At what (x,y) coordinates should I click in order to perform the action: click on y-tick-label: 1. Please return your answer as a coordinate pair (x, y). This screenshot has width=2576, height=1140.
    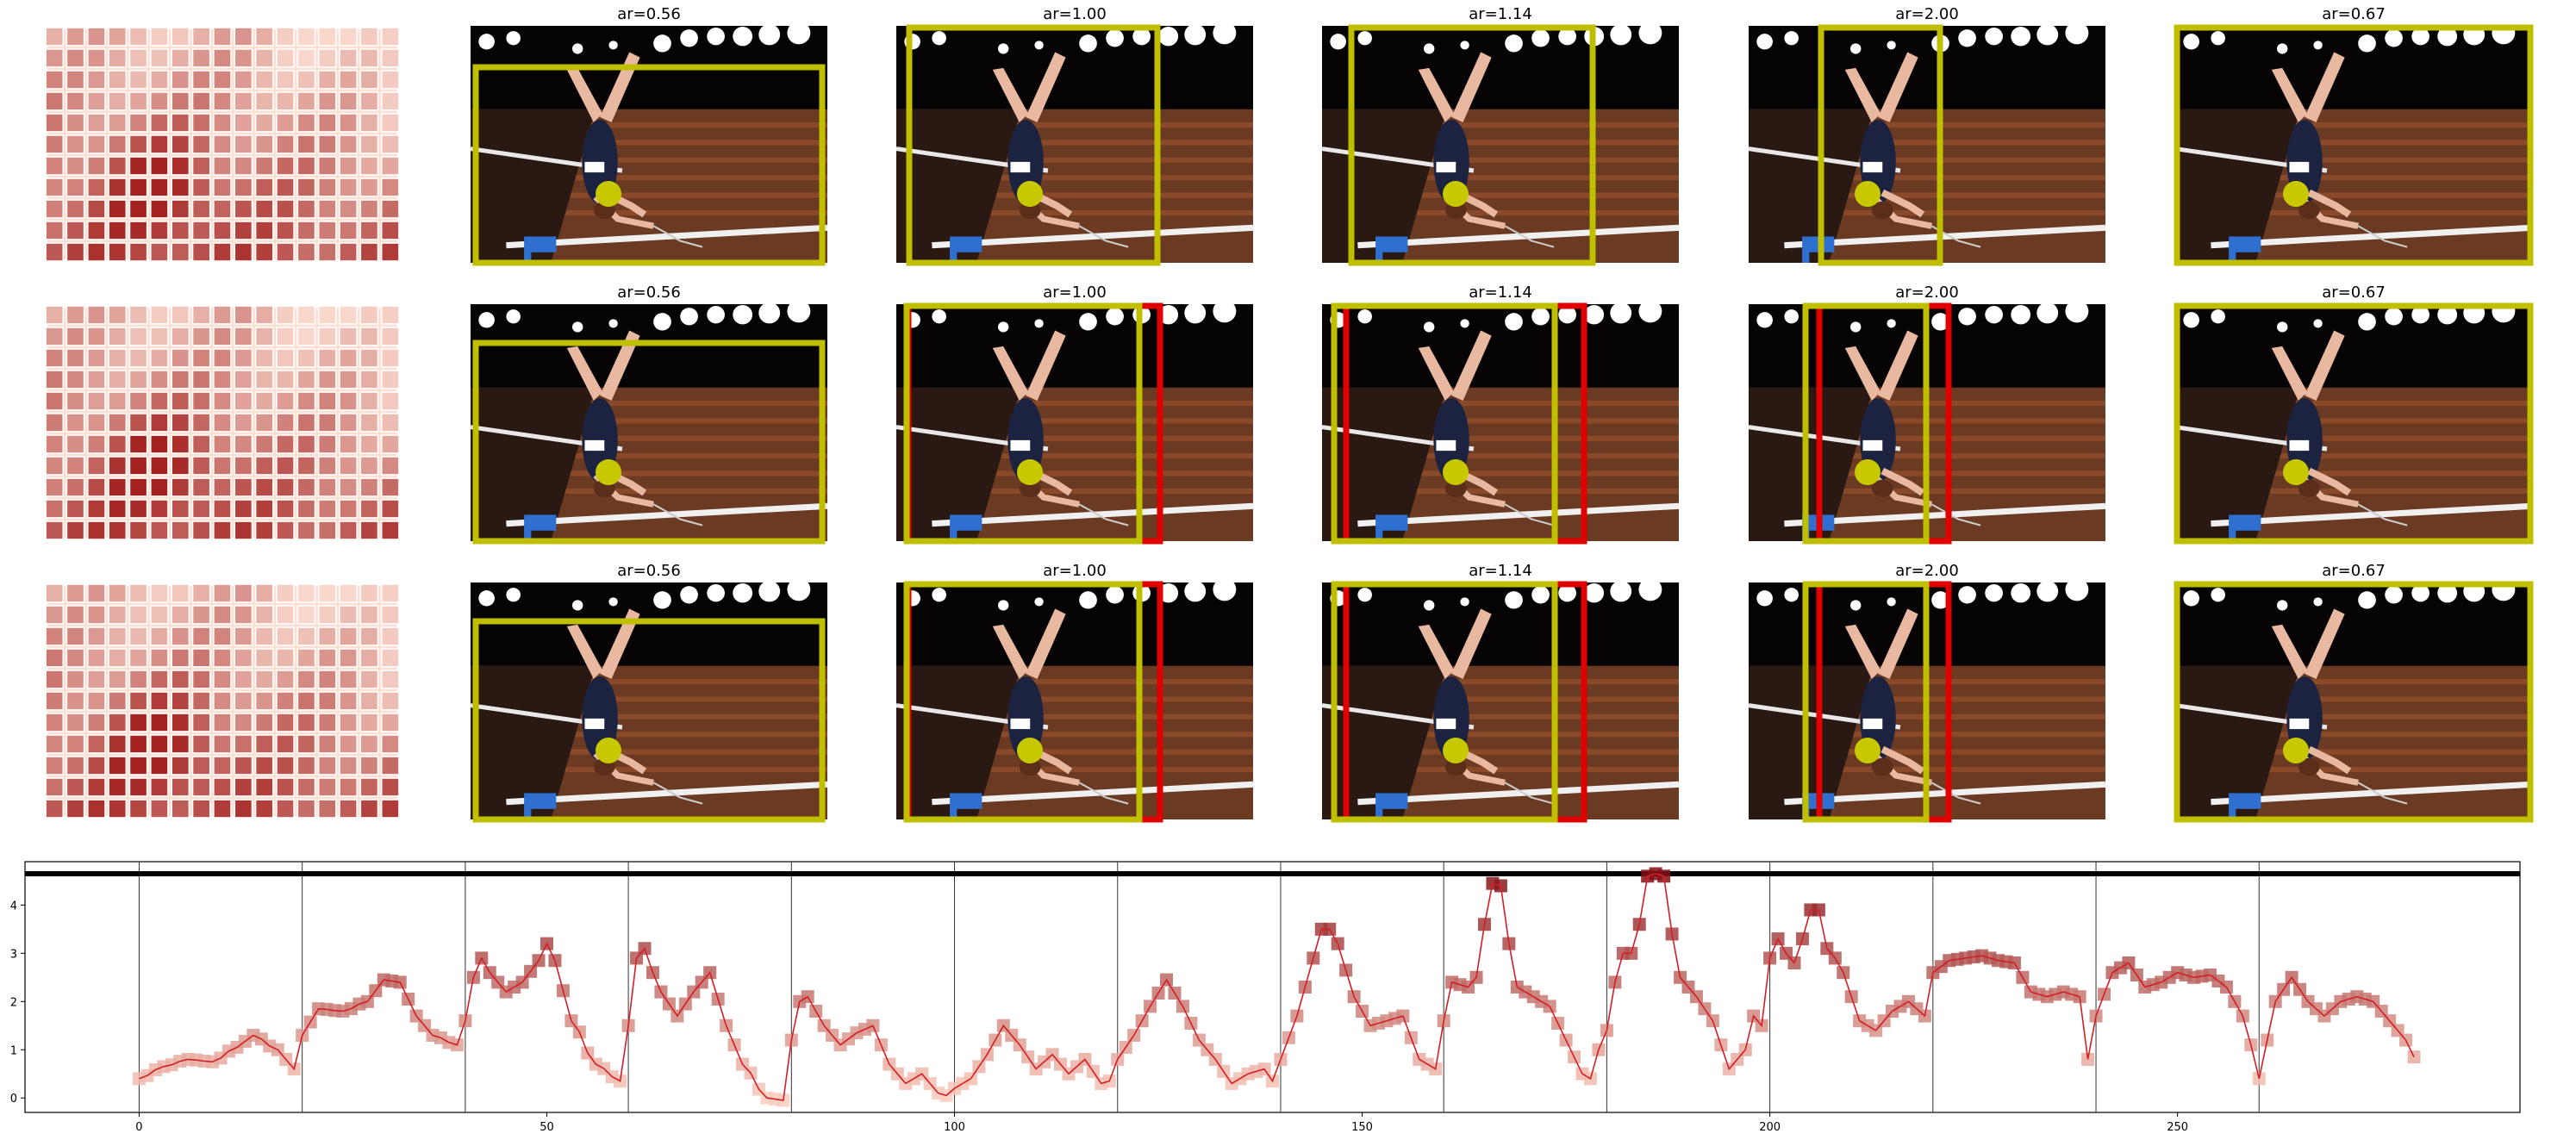
    Looking at the image, I should click on (13, 1050).